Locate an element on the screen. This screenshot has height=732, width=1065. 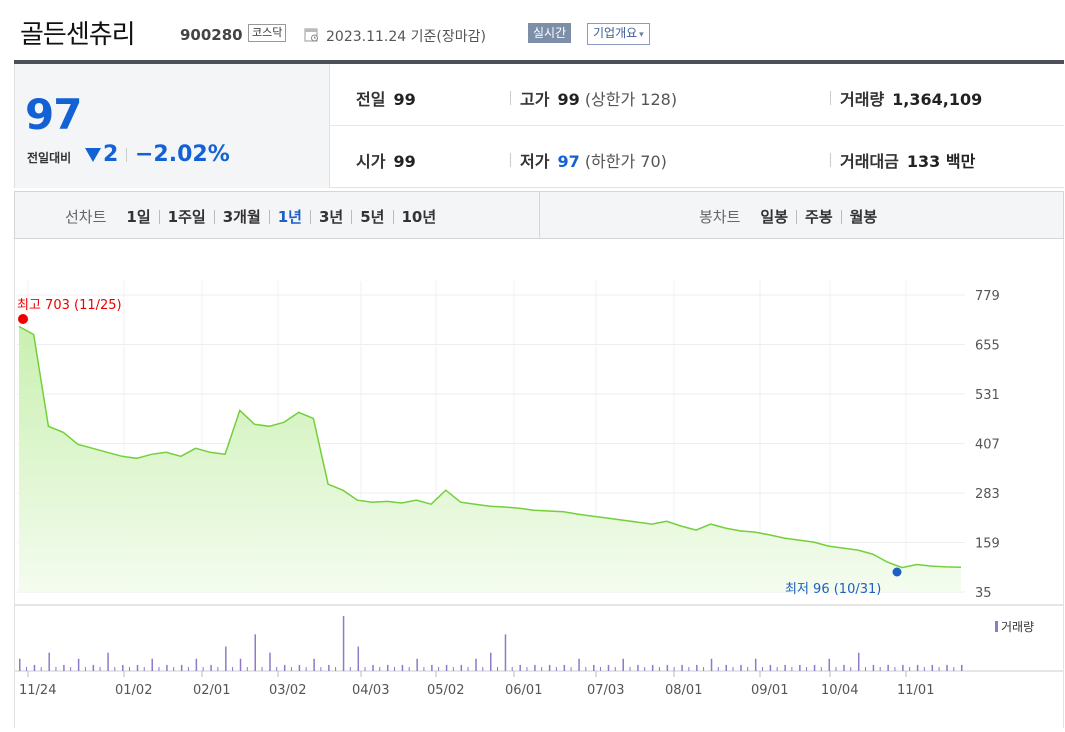
x-tick-label: 01/02 is located at coordinates (133, 690).